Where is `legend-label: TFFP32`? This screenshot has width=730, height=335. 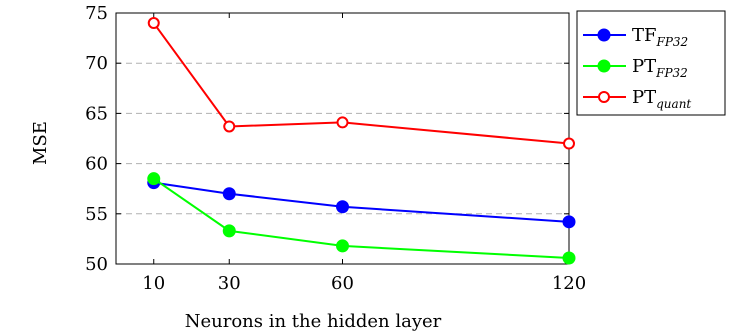 legend-label: TFFP32 is located at coordinates (660, 37).